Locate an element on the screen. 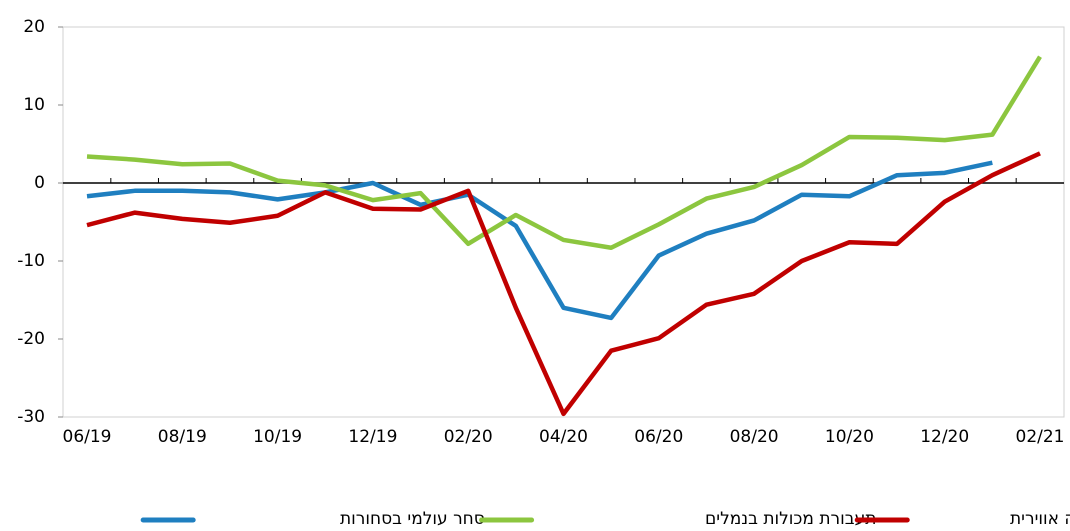 The width and height of the screenshot is (1070, 531). x-tick-label: 10/20 is located at coordinates (849, 437).